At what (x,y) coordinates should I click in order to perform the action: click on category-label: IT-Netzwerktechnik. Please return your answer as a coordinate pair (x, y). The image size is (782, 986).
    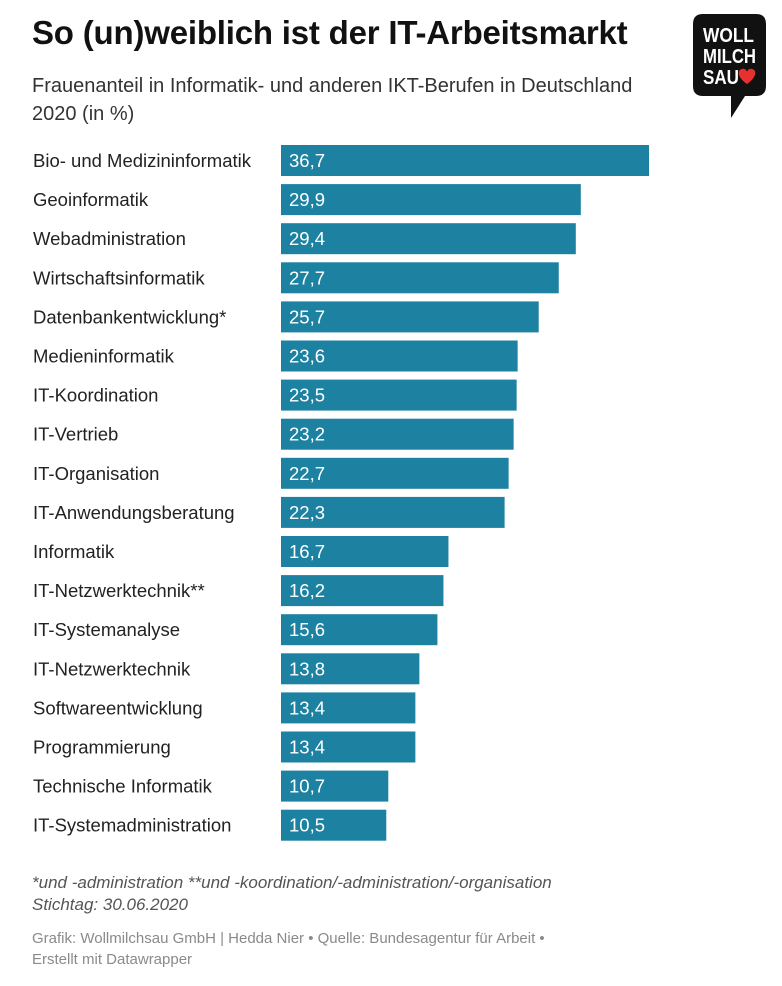
    Looking at the image, I should click on (112, 668).